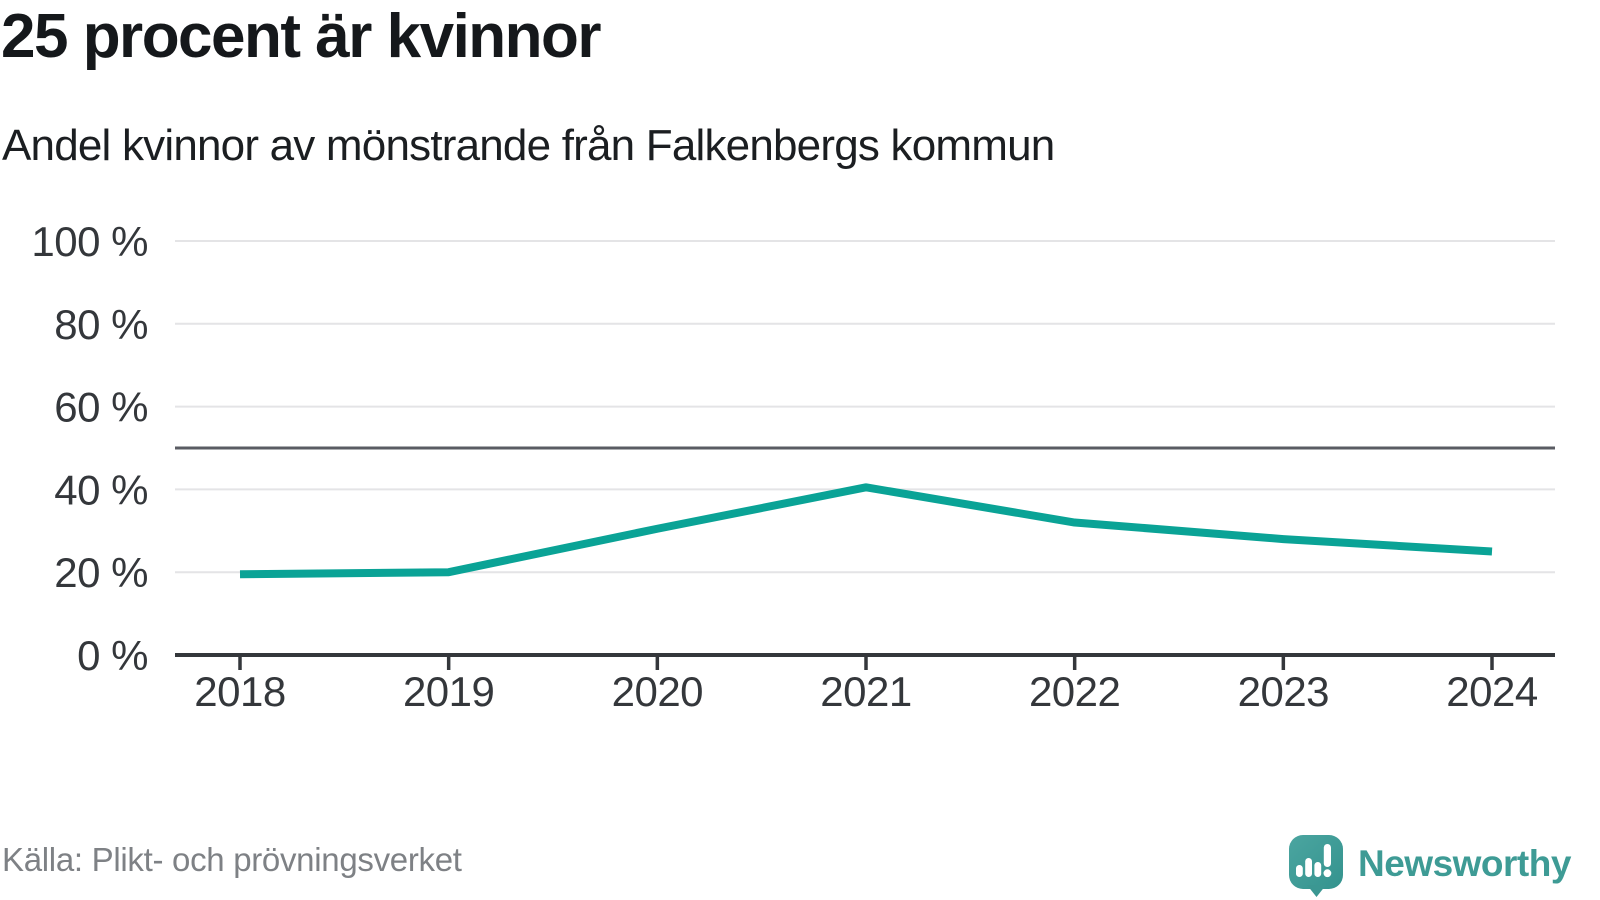  I want to click on source-note: Källa: Plikt- och prövningsverket, so click(232, 859).